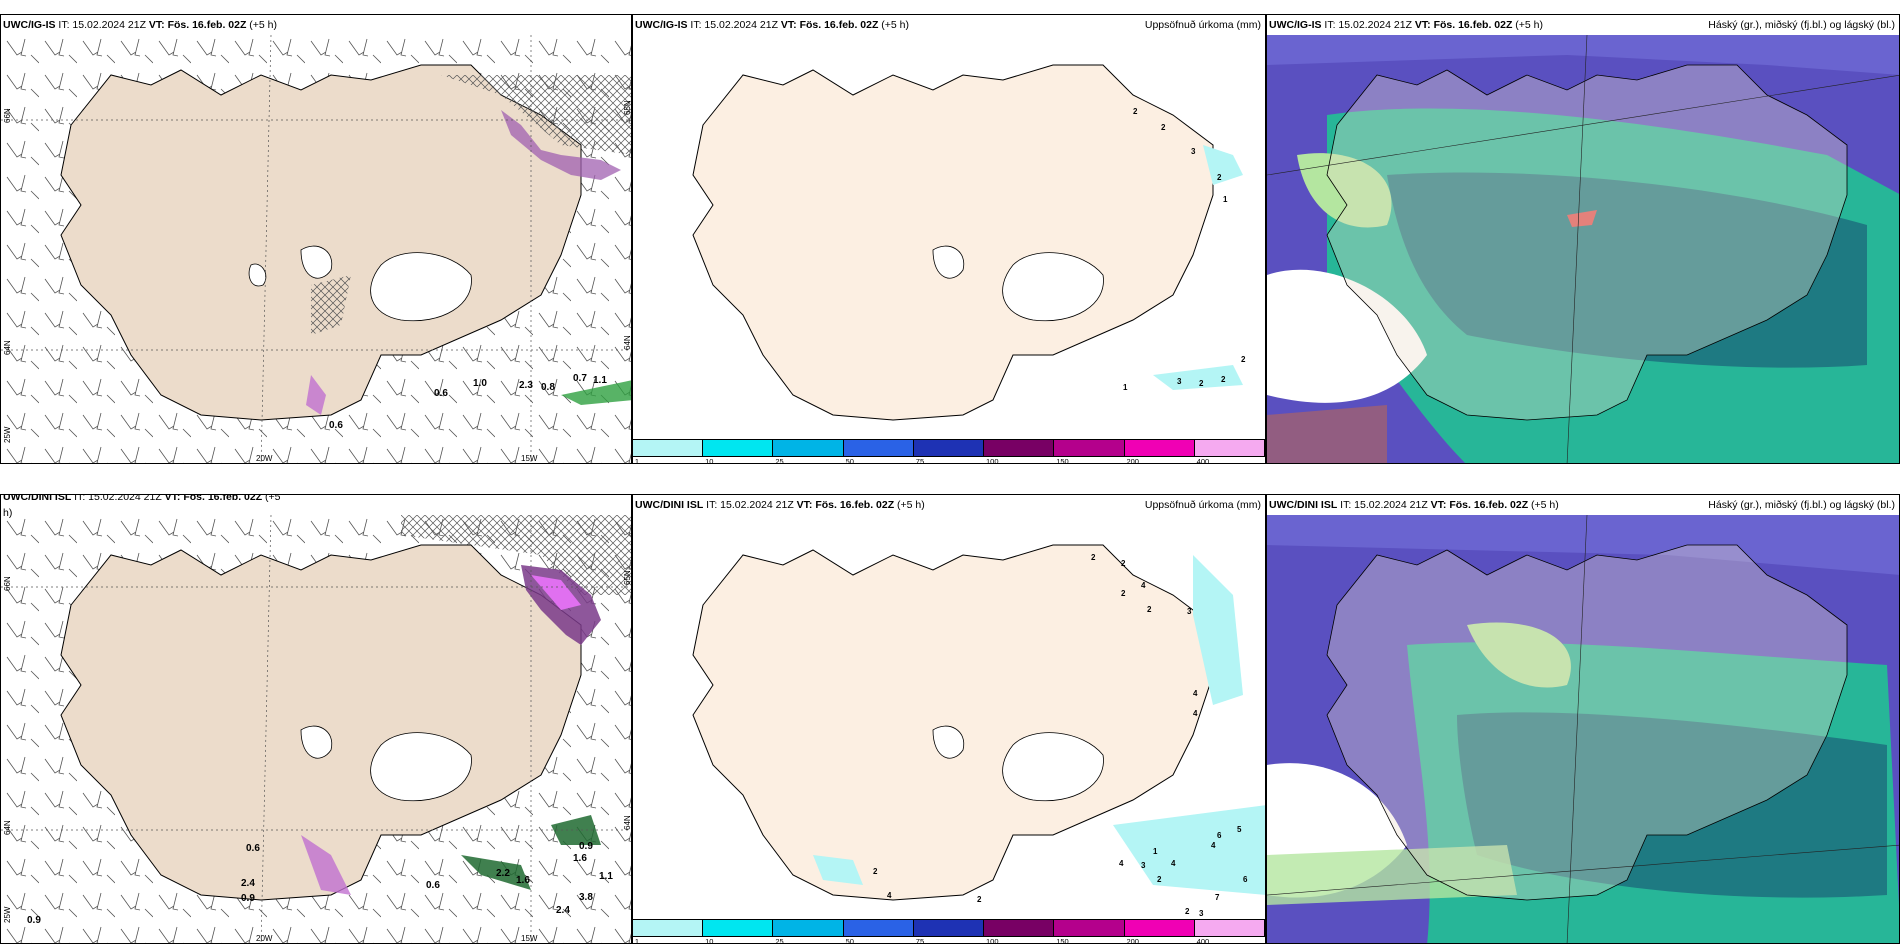 This screenshot has width=1900, height=950. Describe the element at coordinates (321, 722) in the screenshot. I see `iceland-land` at that location.